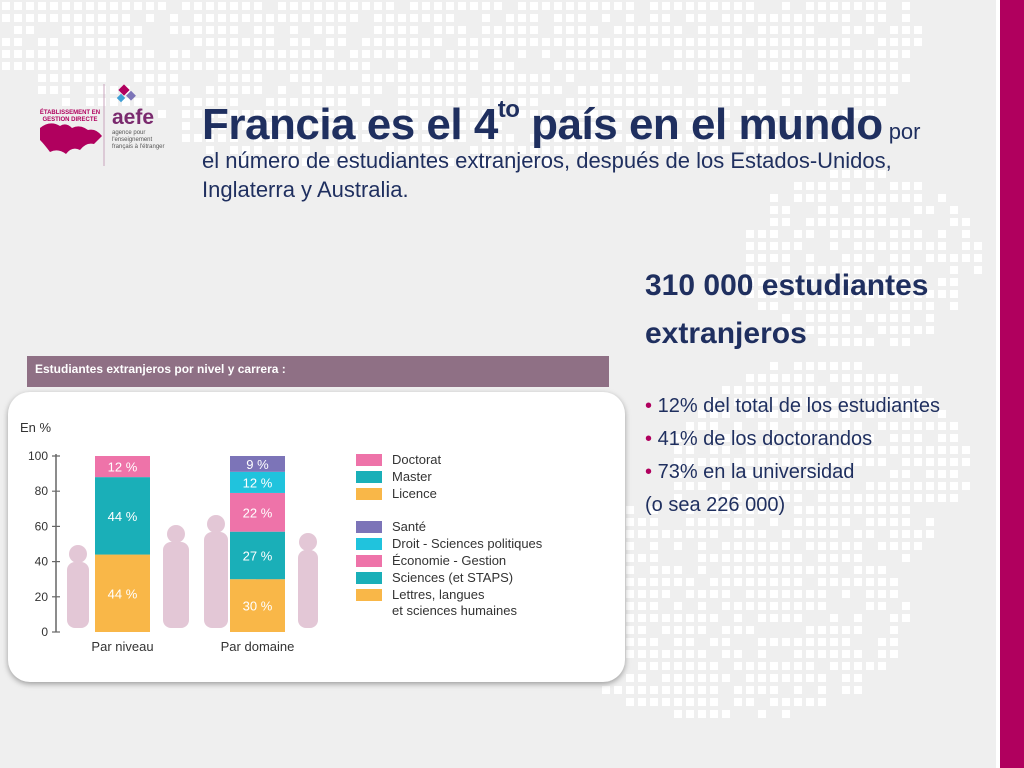  What do you see at coordinates (257, 555) in the screenshot?
I see `bar-segment` at bounding box center [257, 555].